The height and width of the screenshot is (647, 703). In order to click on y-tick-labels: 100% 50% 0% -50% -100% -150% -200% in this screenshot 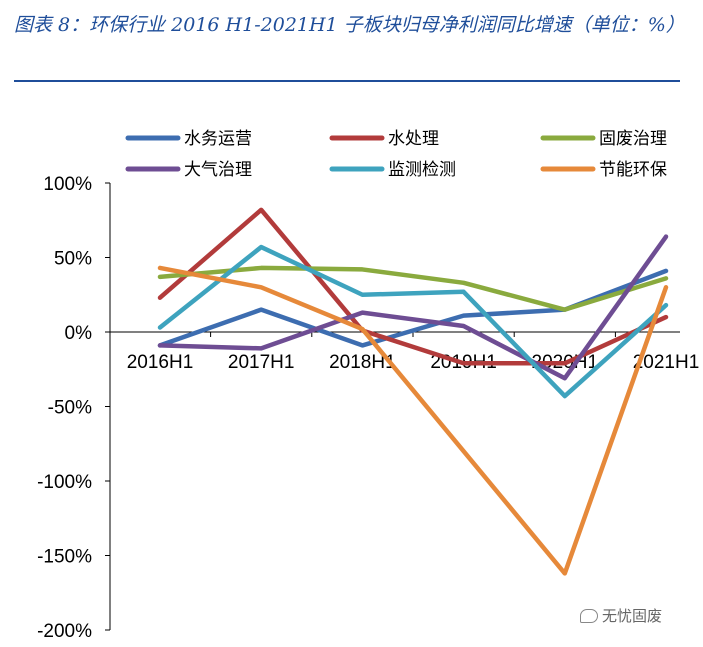, I will do `click(64, 408)`.